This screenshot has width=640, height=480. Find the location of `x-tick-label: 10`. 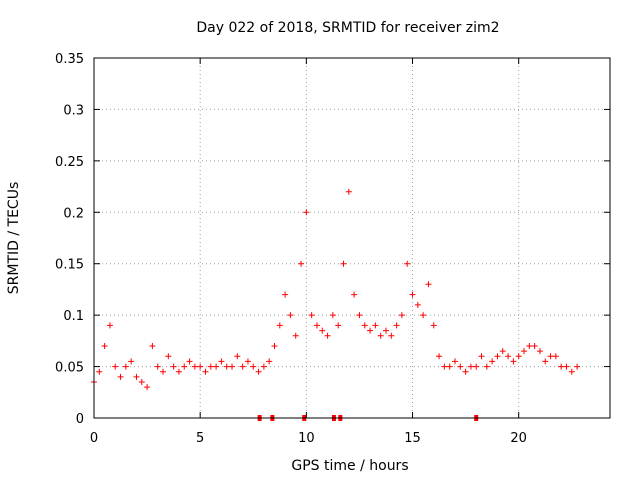

x-tick-label: 10 is located at coordinates (306, 438).